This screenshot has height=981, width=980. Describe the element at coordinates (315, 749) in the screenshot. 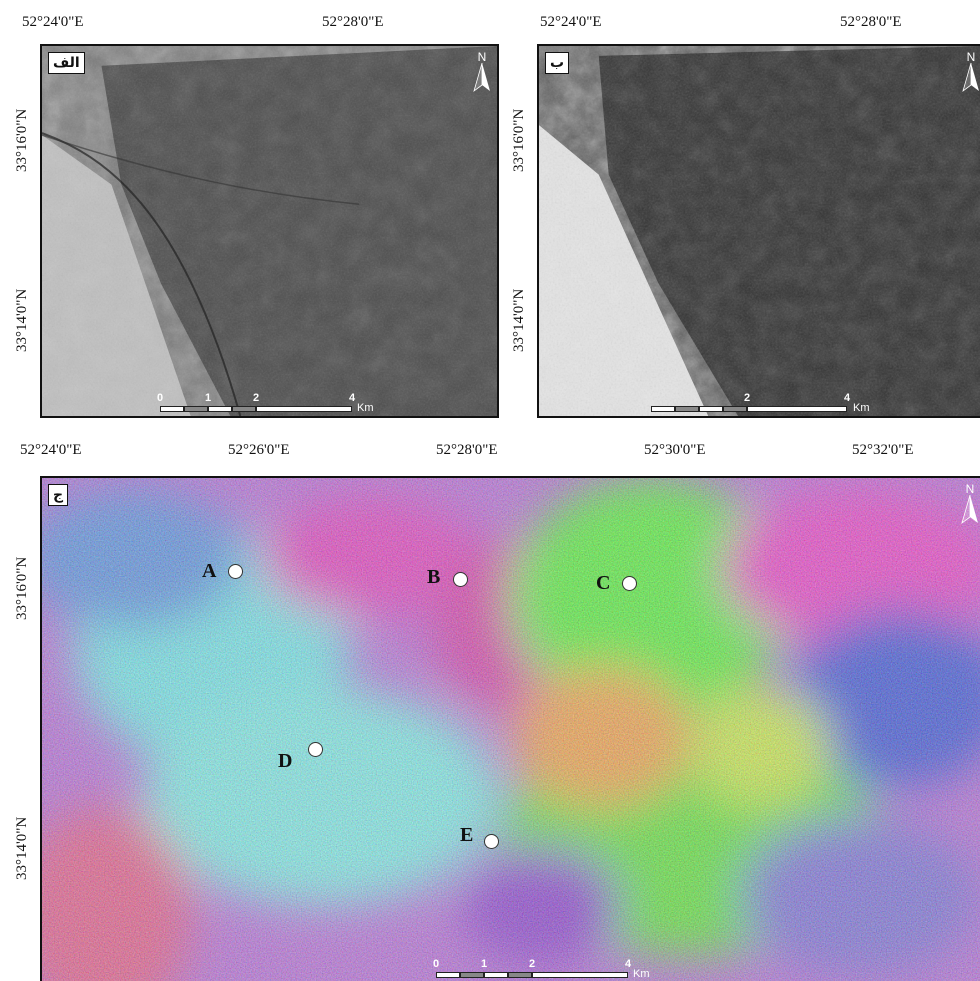

I see `sample-point-d` at that location.